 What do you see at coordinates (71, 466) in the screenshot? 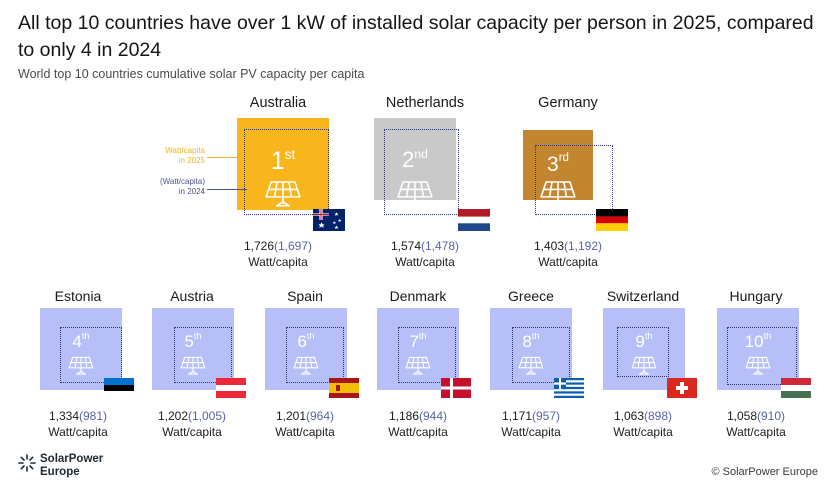
I see `logo-text: SolarPower Europe` at bounding box center [71, 466].